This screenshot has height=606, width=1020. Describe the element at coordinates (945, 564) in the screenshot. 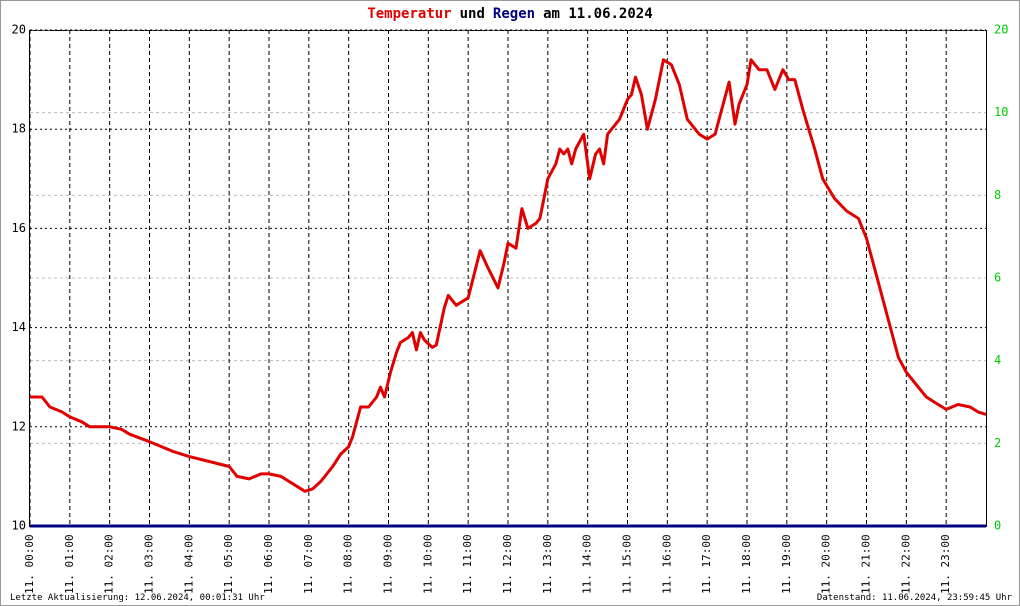

I see `x-tick-label: 11. 23:00` at that location.